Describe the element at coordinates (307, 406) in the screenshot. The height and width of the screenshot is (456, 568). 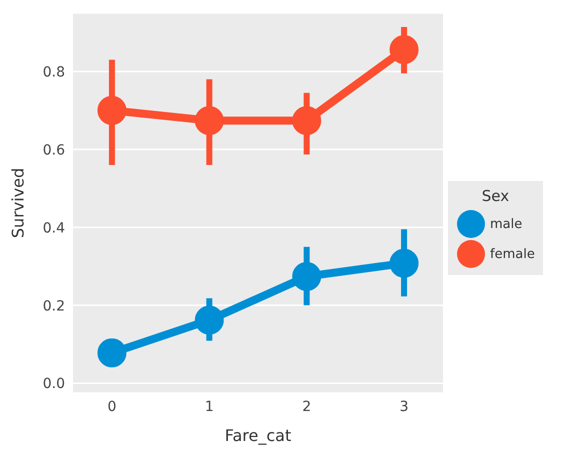
I see `x-tick-label: 2` at that location.